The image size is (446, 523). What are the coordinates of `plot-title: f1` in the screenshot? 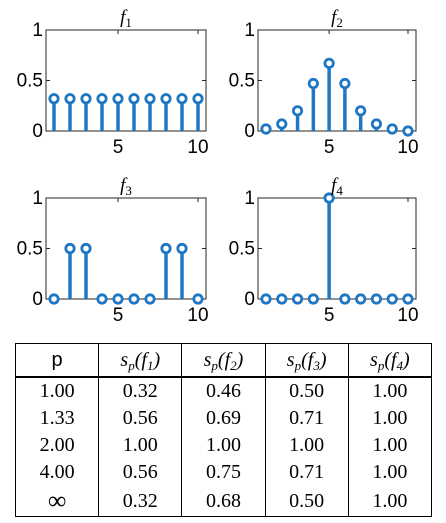 It's located at (126, 18).